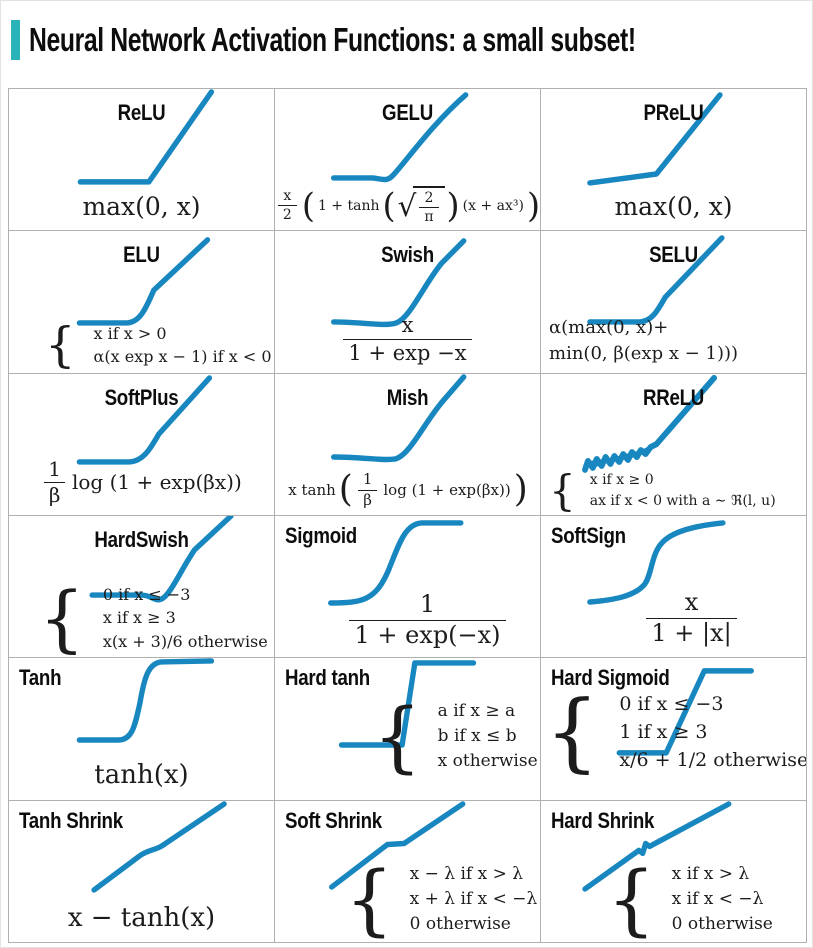  What do you see at coordinates (161, 559) in the screenshot?
I see `hardswish-curve` at bounding box center [161, 559].